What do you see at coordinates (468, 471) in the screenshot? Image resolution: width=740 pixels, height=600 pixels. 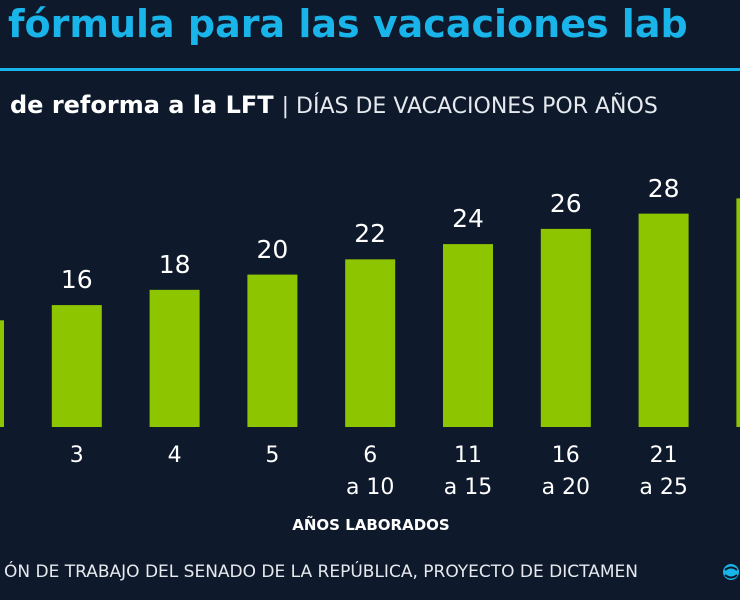 I see `x-tick-label: 11 a 15` at bounding box center [468, 471].